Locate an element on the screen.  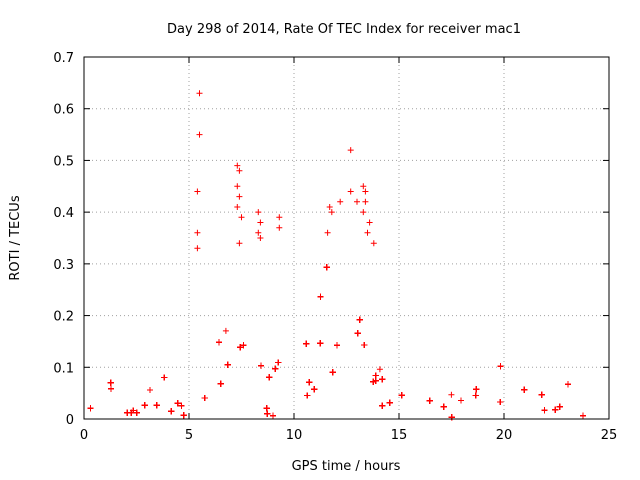
x-axis-label: GPS time / hours is located at coordinates (346, 466).